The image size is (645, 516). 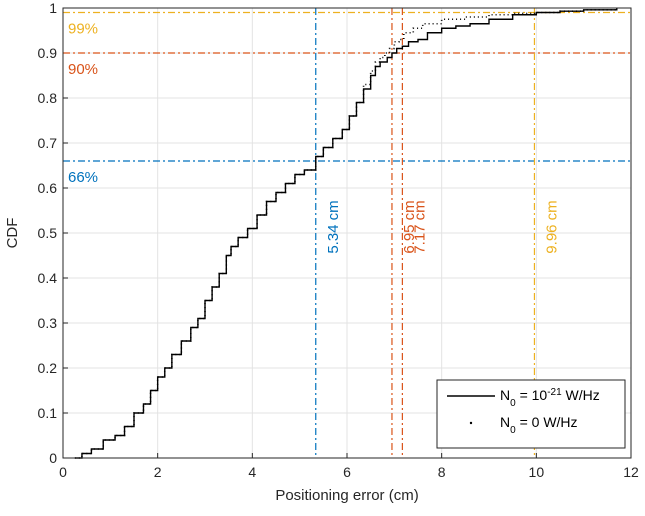 What do you see at coordinates (547, 422) in the screenshot?
I see `legend-text-part: = 0 W/Hz` at bounding box center [547, 422].